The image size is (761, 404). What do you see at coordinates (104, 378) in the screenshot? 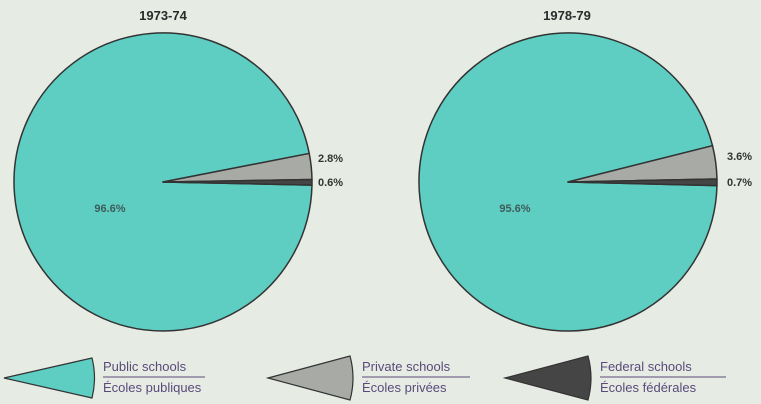
I see `legend-item-public: Public schools Écoles publiques` at bounding box center [104, 378].